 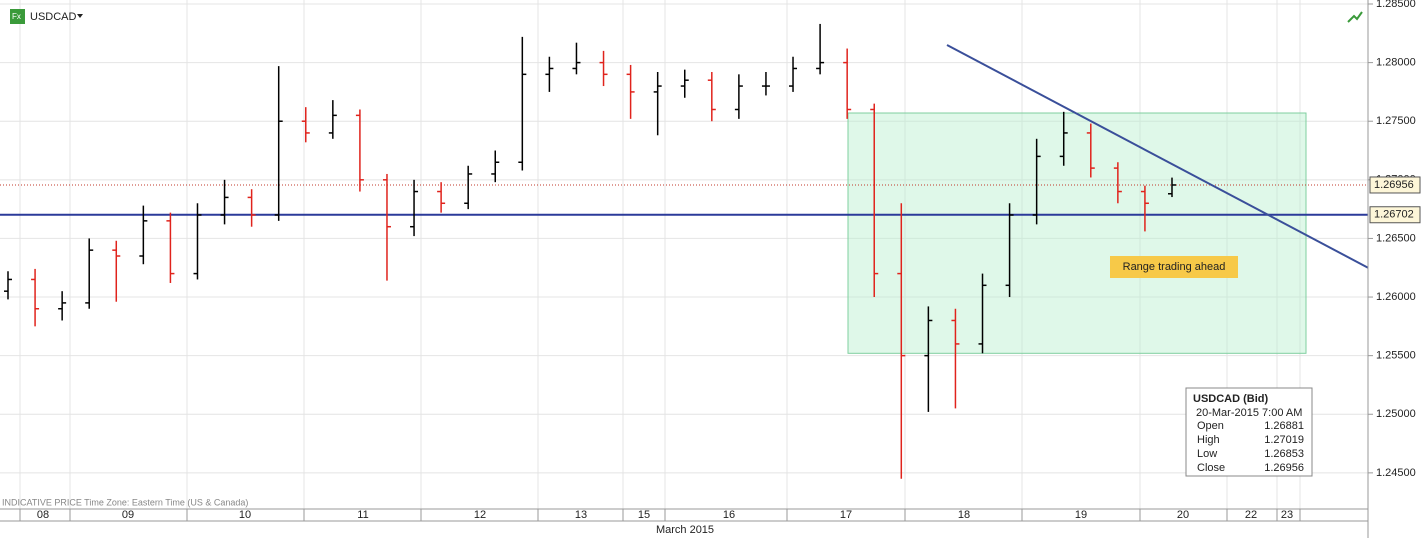 I want to click on horizontal-line-label-box, so click(x=1395, y=215).